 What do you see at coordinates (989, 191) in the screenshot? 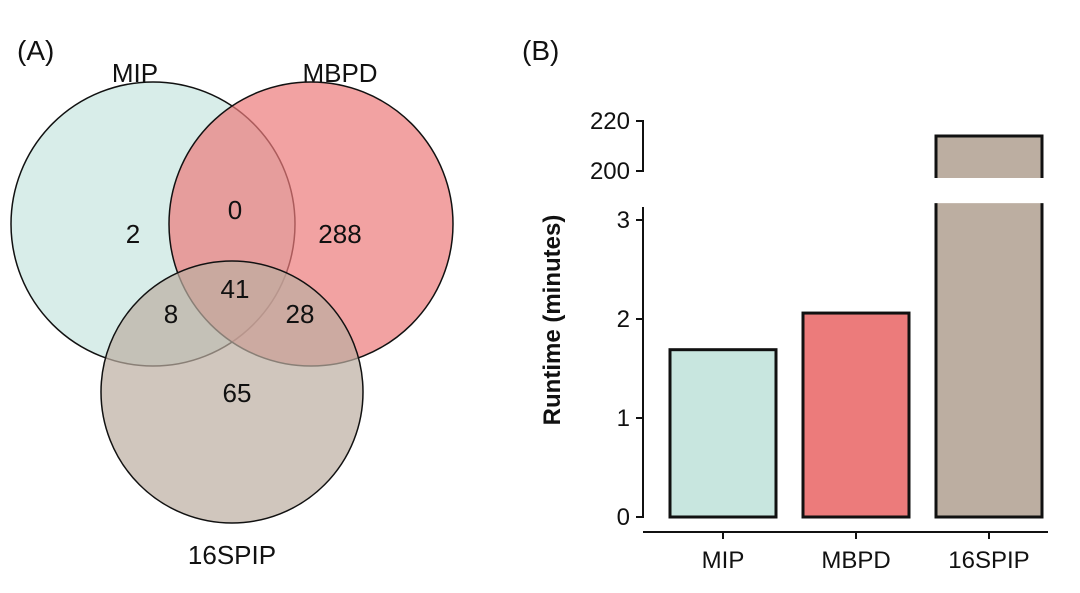
I see `axis-break-gap` at bounding box center [989, 191].